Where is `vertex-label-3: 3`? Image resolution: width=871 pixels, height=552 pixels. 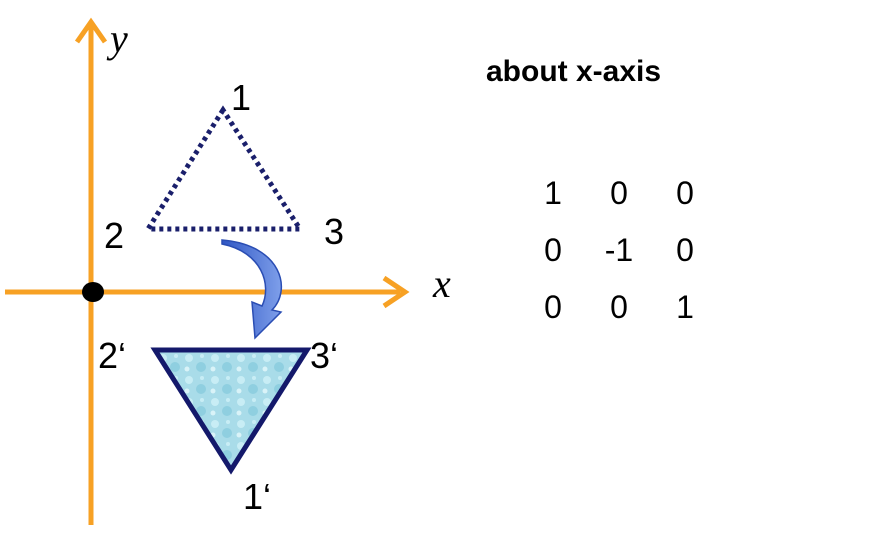 vertex-label-3: 3 is located at coordinates (334, 231).